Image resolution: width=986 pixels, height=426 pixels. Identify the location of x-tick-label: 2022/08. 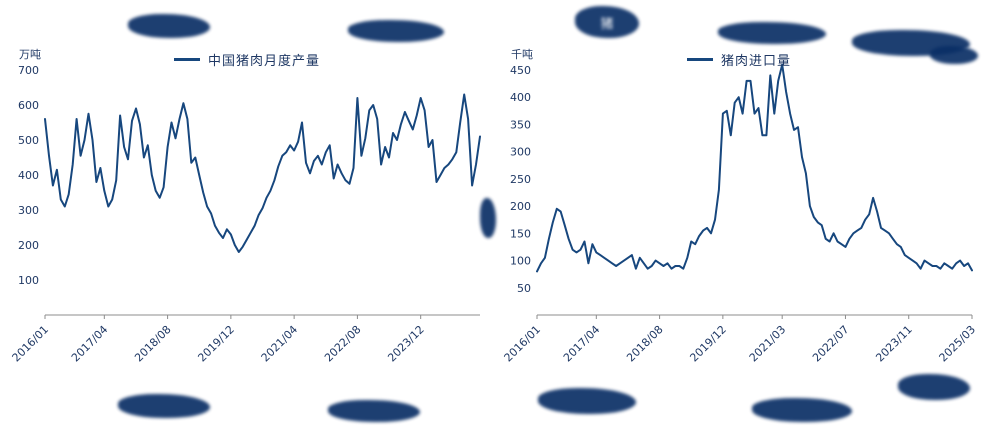
(343, 344).